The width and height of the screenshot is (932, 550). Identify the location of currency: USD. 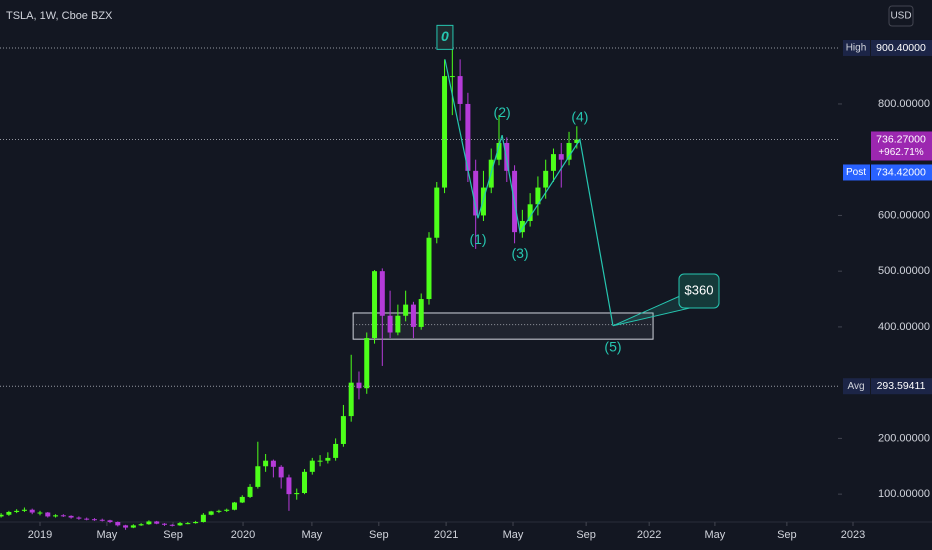
(900, 16).